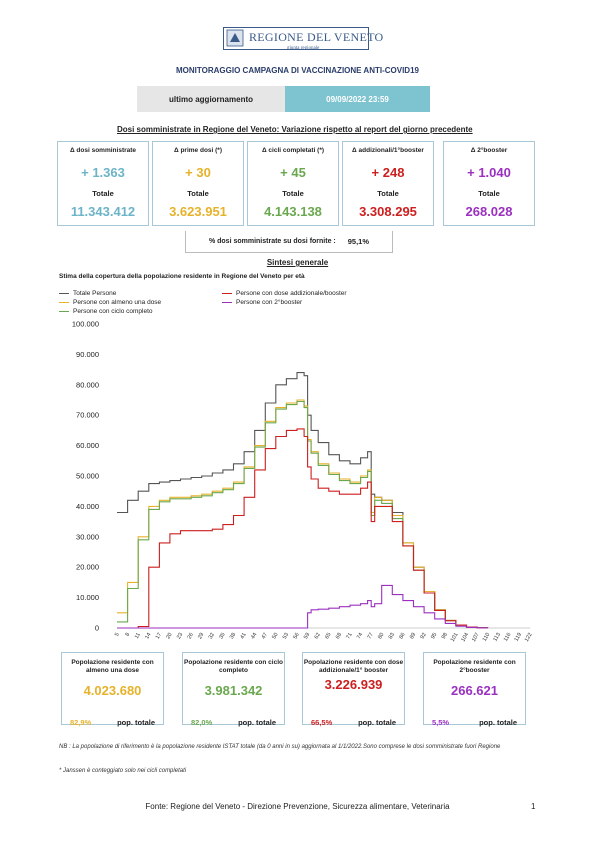 The width and height of the screenshot is (595, 842). I want to click on x-tick-label: 71, so click(349, 636).